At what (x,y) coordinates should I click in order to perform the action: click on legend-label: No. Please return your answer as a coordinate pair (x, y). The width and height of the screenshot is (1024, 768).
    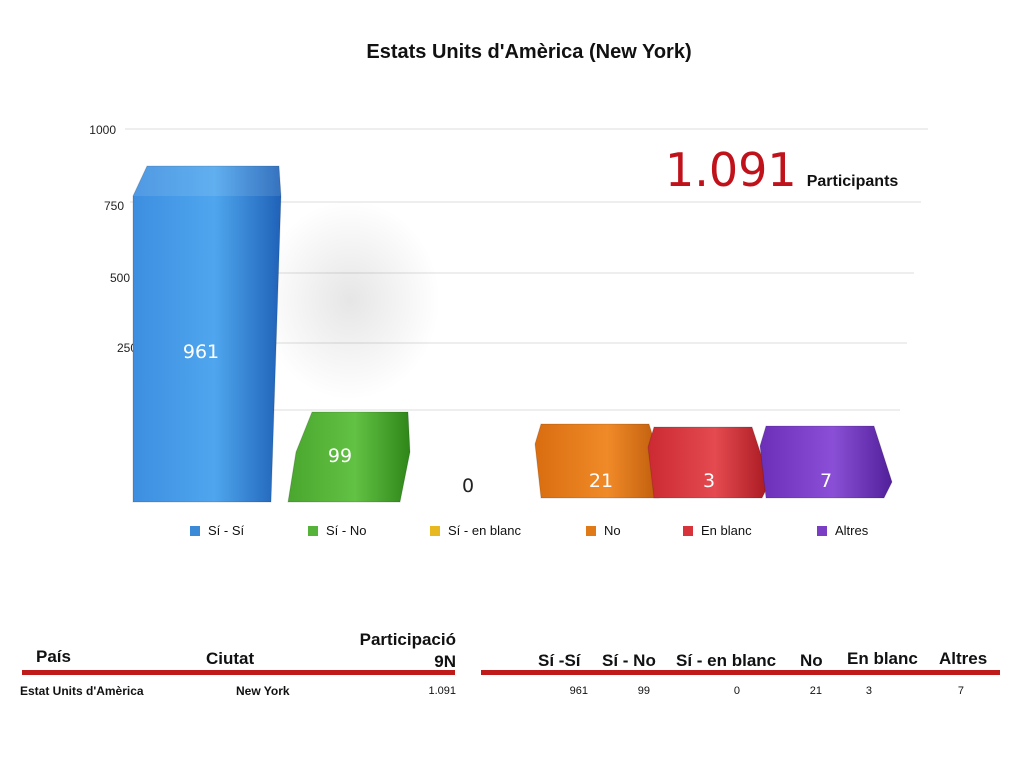
    Looking at the image, I should click on (612, 530).